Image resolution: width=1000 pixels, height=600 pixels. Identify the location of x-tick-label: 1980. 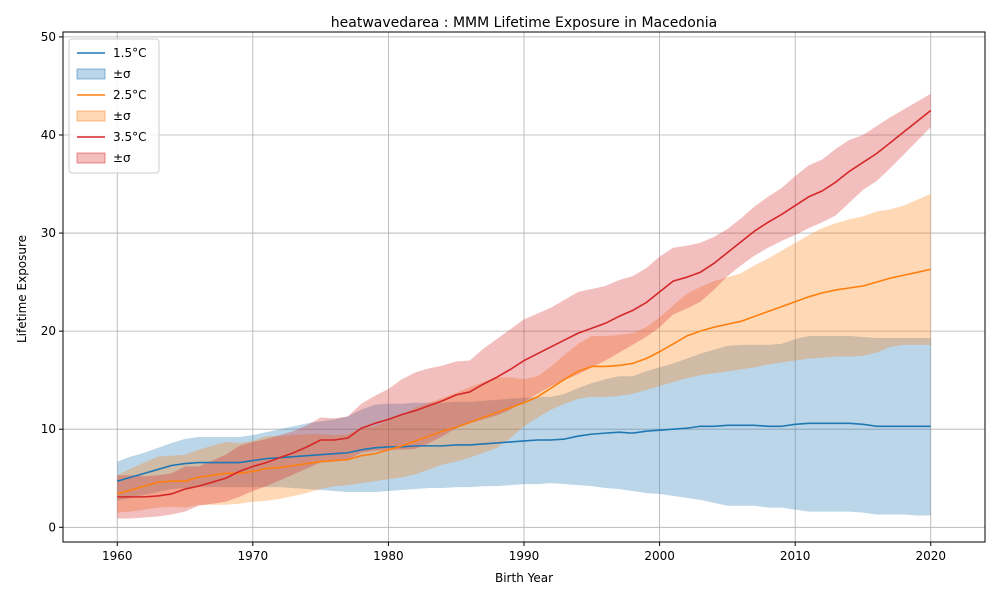
(388, 556).